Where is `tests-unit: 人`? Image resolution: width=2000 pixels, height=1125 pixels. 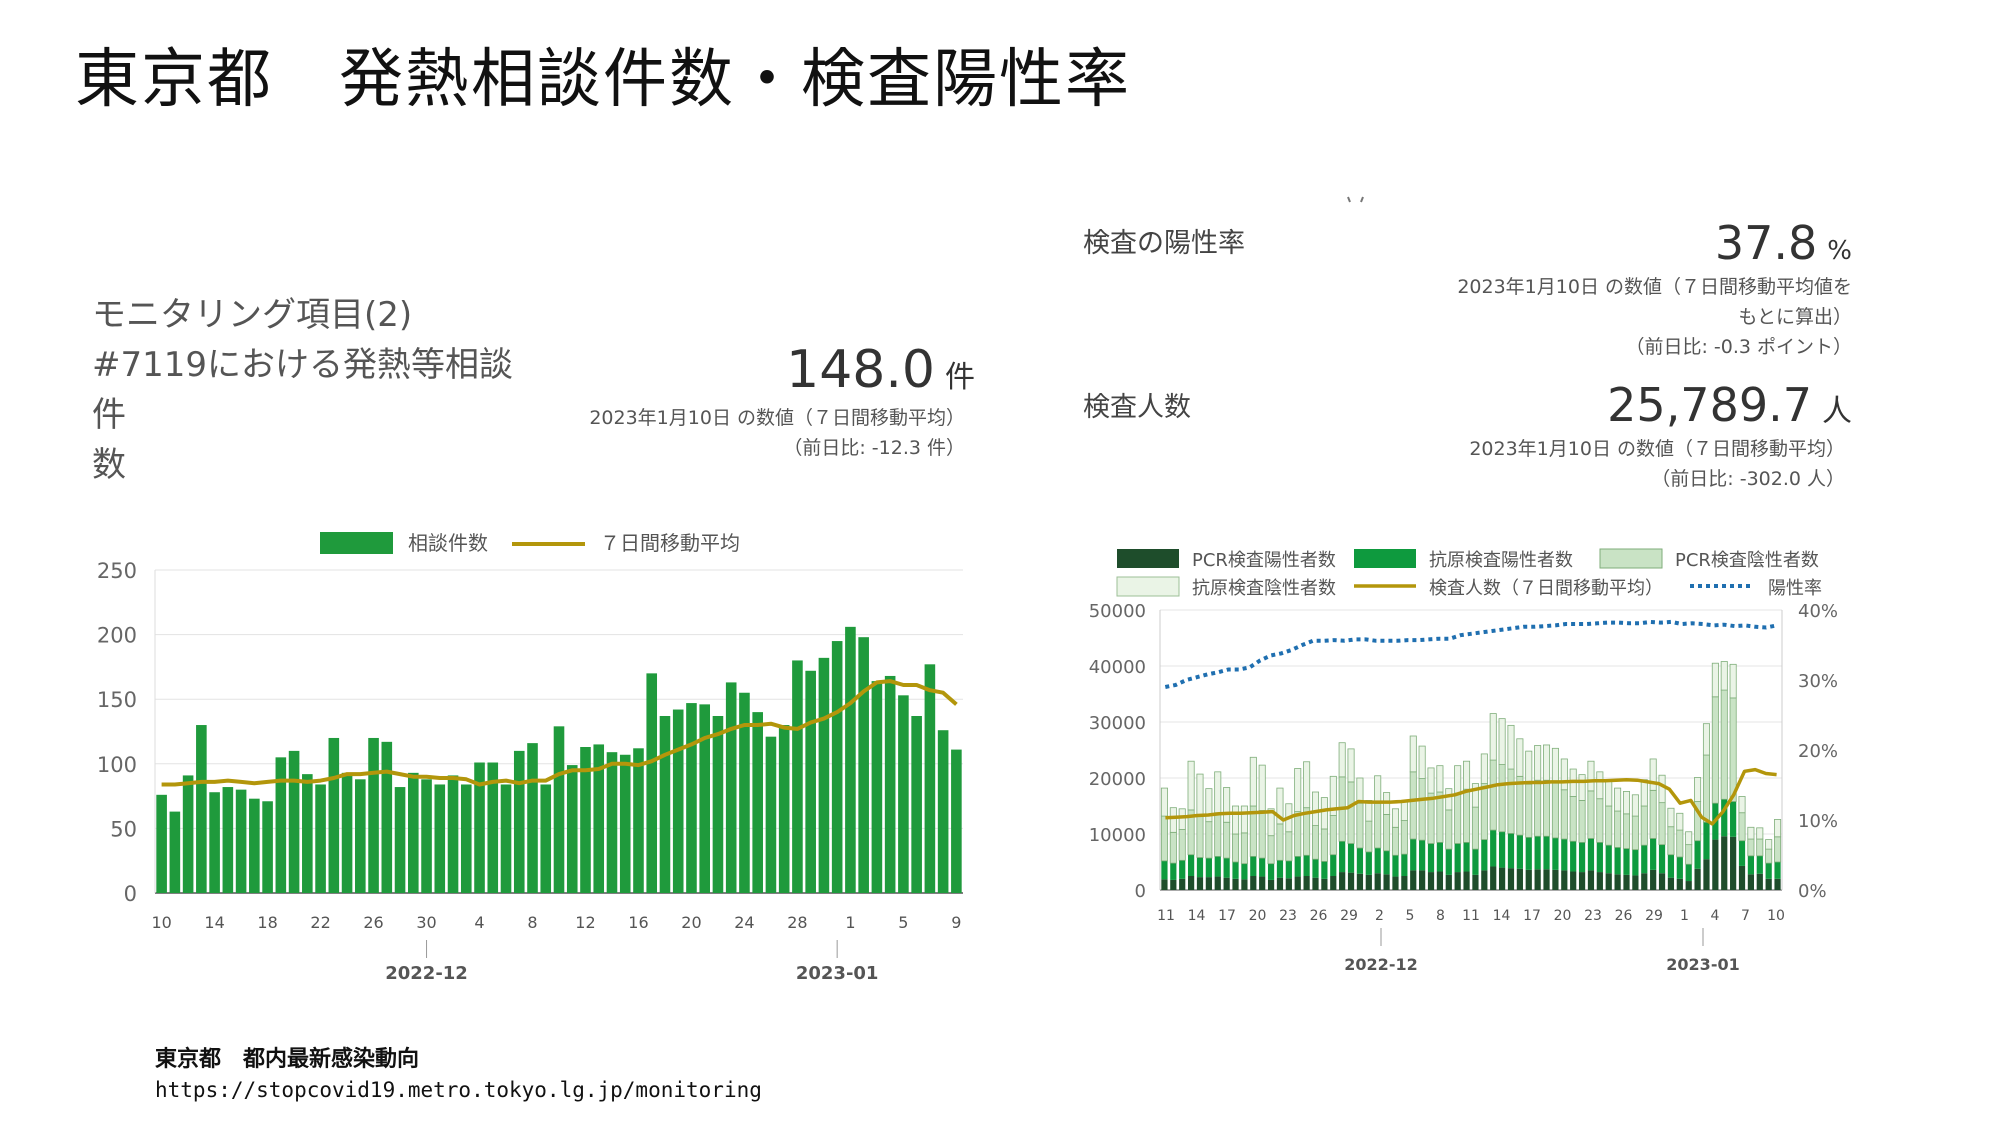
tests-unit: 人 is located at coordinates (1837, 411).